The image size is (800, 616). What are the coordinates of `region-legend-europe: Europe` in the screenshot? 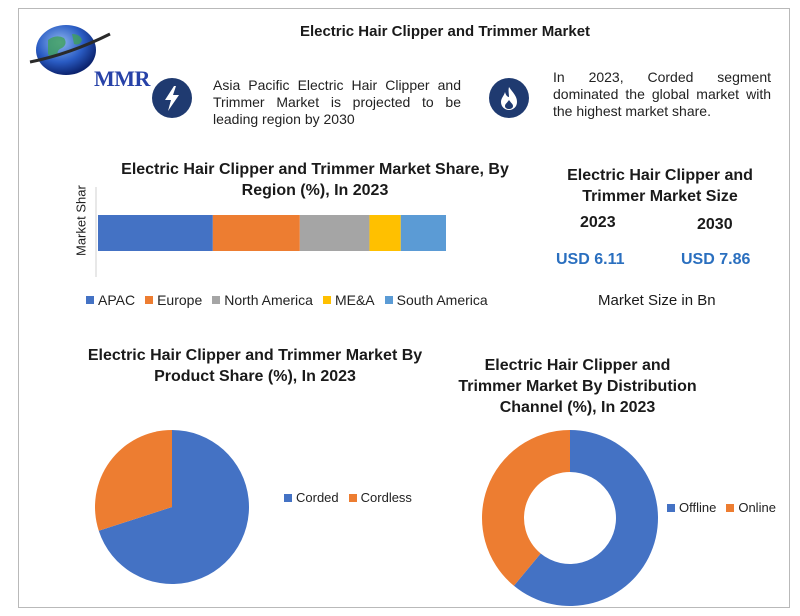 It's located at (173, 300).